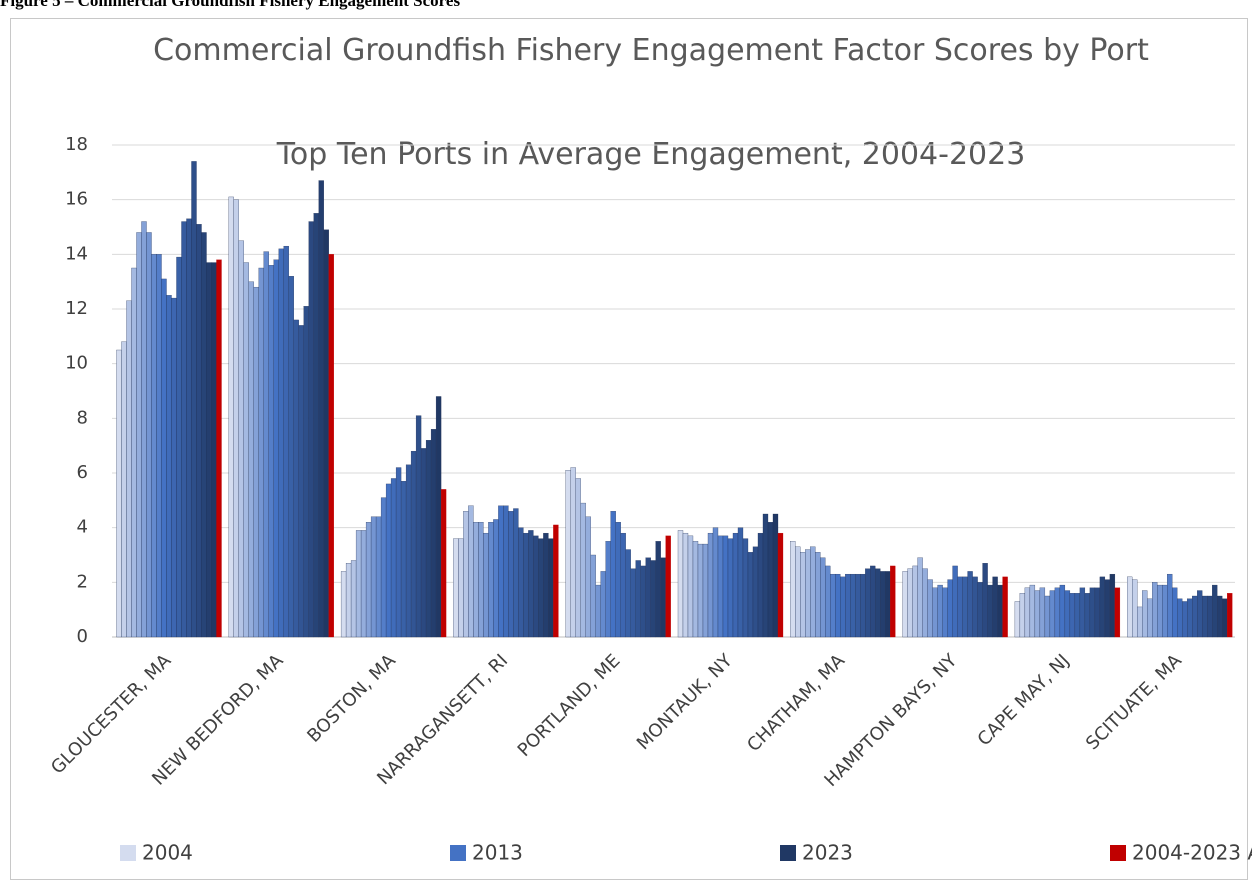 The height and width of the screenshot is (881, 1252). What do you see at coordinates (685, 702) in the screenshot?
I see `x-tick-label: MONTAUK, NY` at bounding box center [685, 702].